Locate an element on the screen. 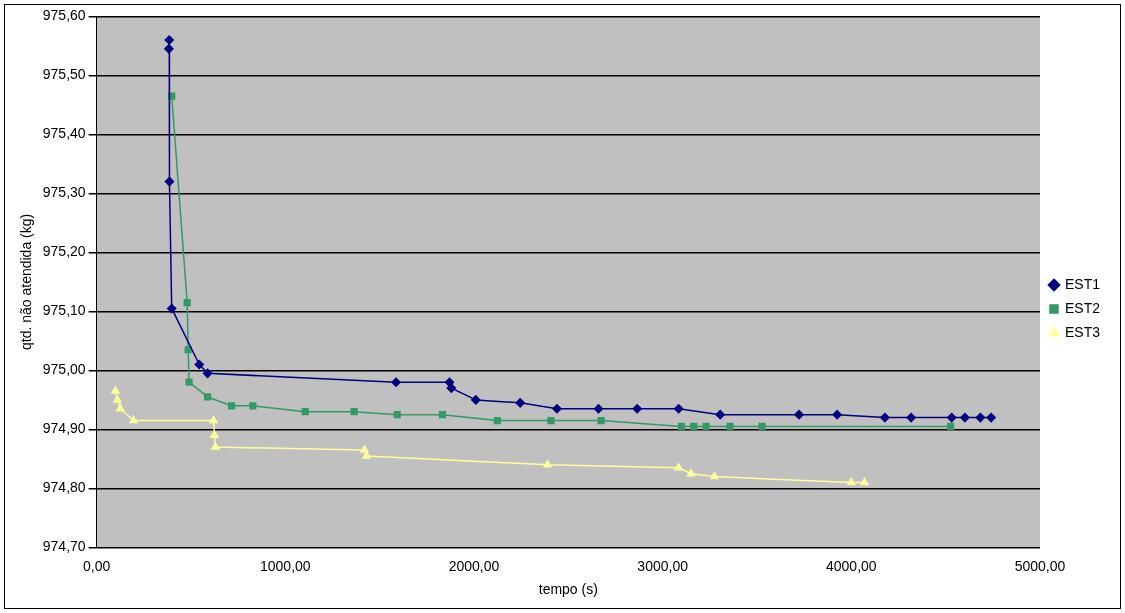  x-tick-label: 0,00 is located at coordinates (97, 565).